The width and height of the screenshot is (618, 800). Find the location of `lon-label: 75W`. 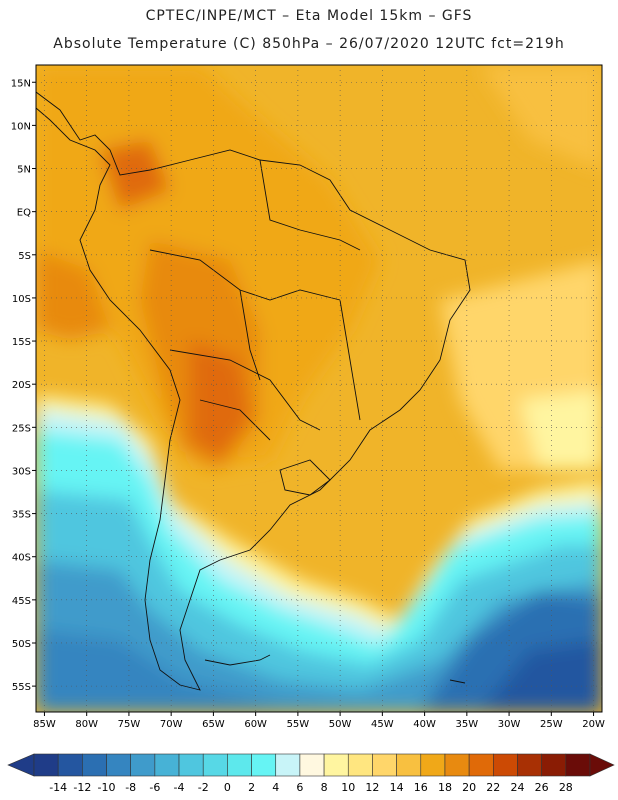

lon-label: 75W is located at coordinates (129, 724).